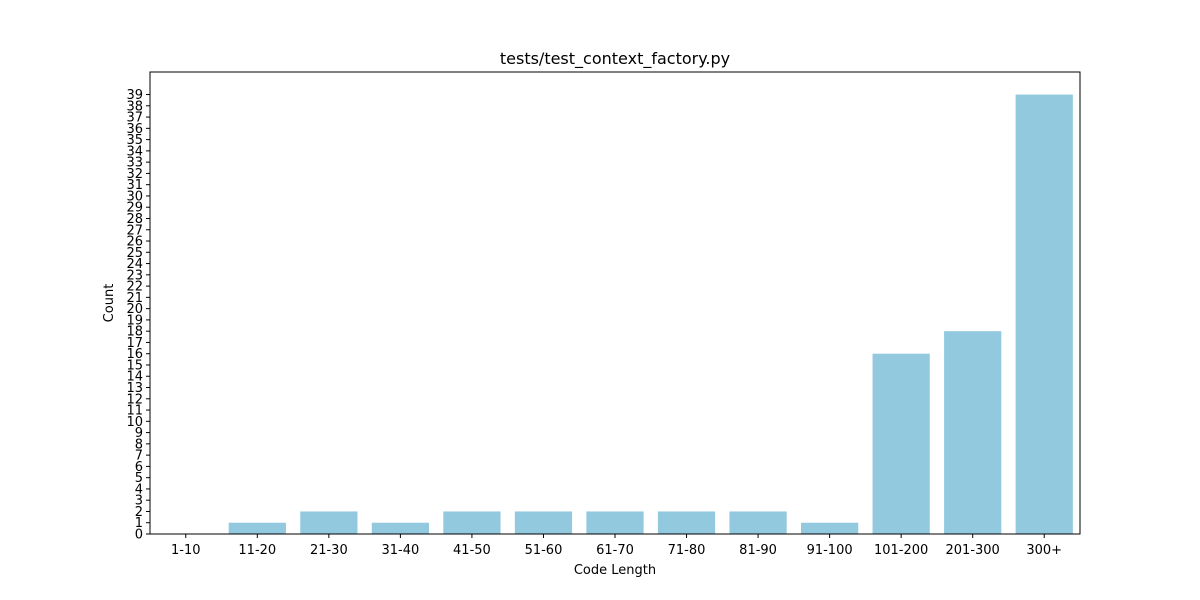 The width and height of the screenshot is (1200, 600). What do you see at coordinates (400, 550) in the screenshot?
I see `x-tick-label: 31-40` at bounding box center [400, 550].